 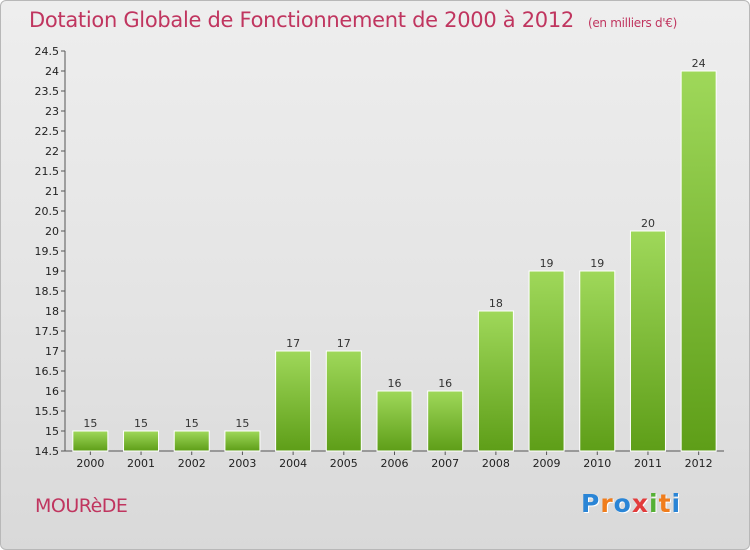 I want to click on y-tick-label: 24.5, so click(x=47, y=51).